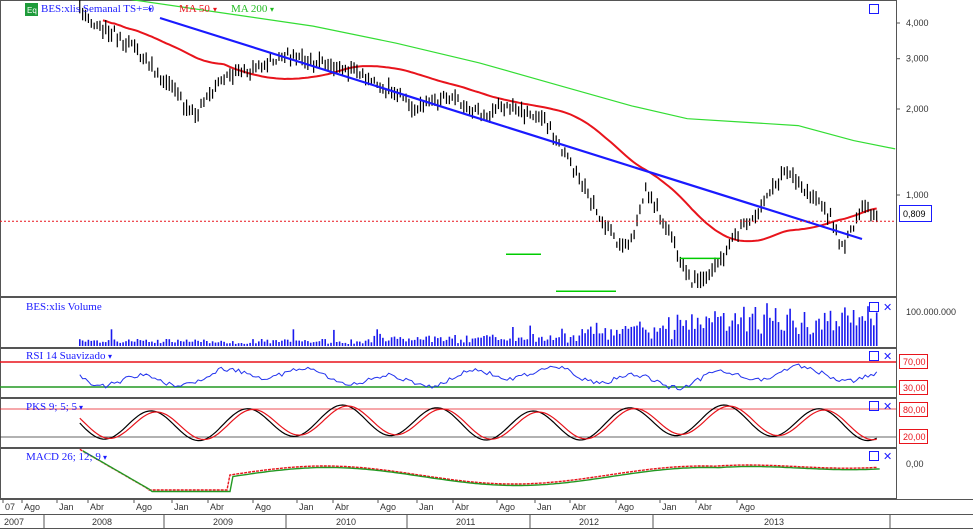 This screenshot has width=973, height=529. I want to click on pks-plot, so click(448, 423).